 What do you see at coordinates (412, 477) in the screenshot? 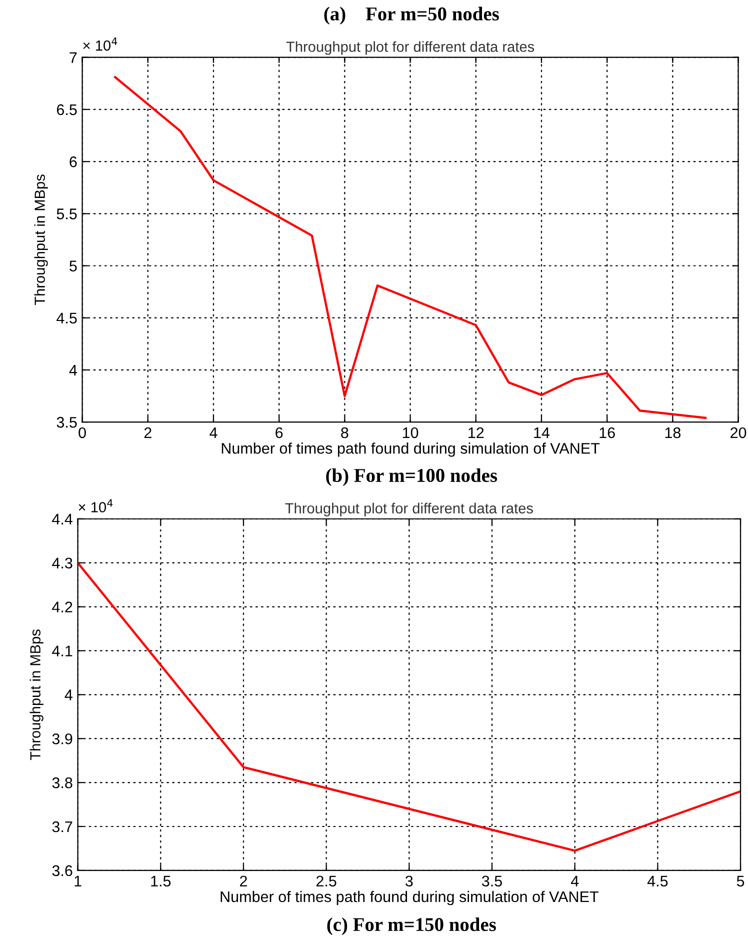
I see `text: (b) For m=100 nodes` at bounding box center [412, 477].